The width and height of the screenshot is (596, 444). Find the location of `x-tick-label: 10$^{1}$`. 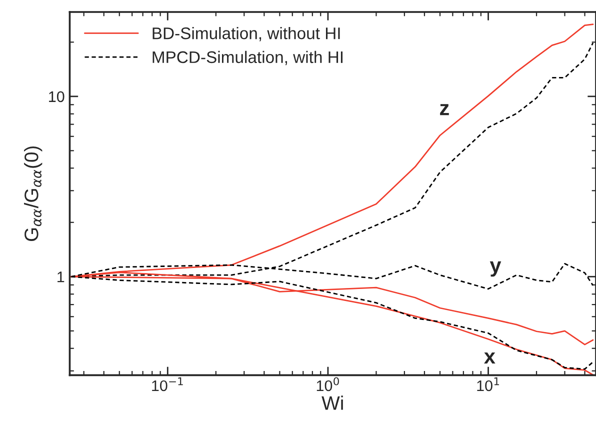

x-tick-label: 10$^{1}$ is located at coordinates (488, 384).